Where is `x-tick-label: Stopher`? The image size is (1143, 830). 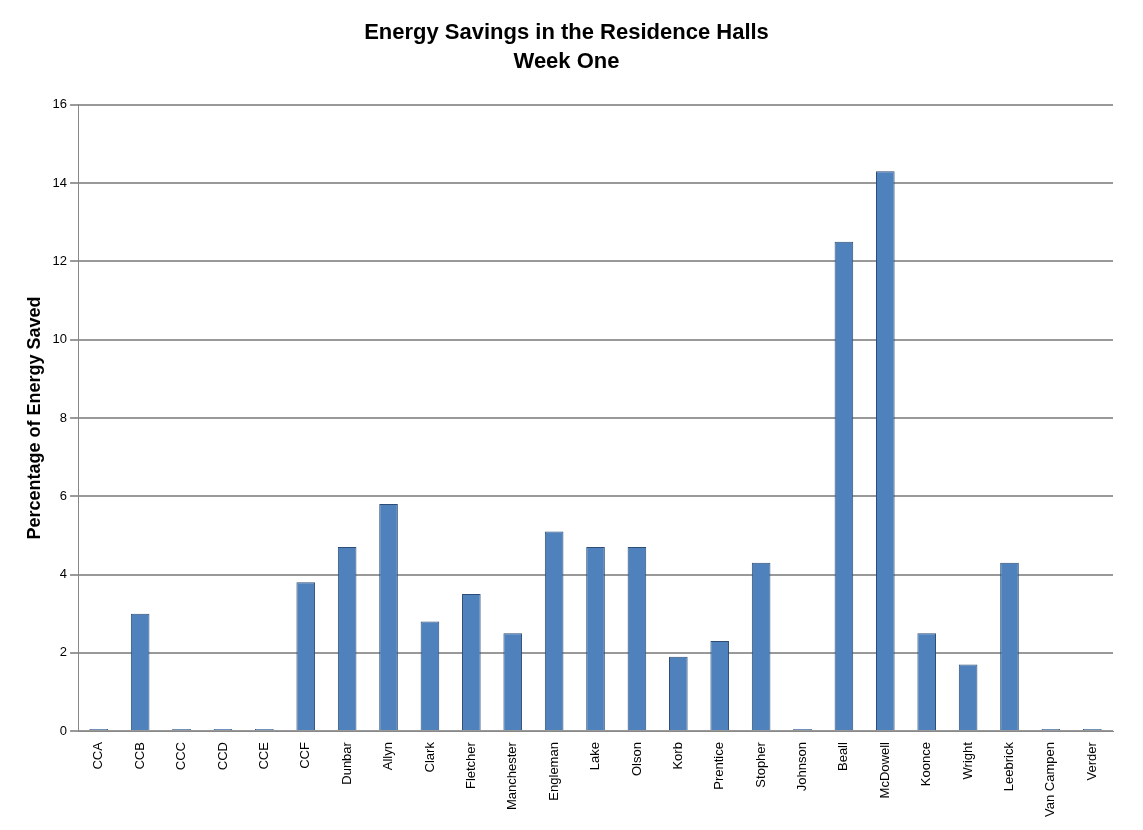
x-tick-label: Stopher is located at coordinates (760, 764).